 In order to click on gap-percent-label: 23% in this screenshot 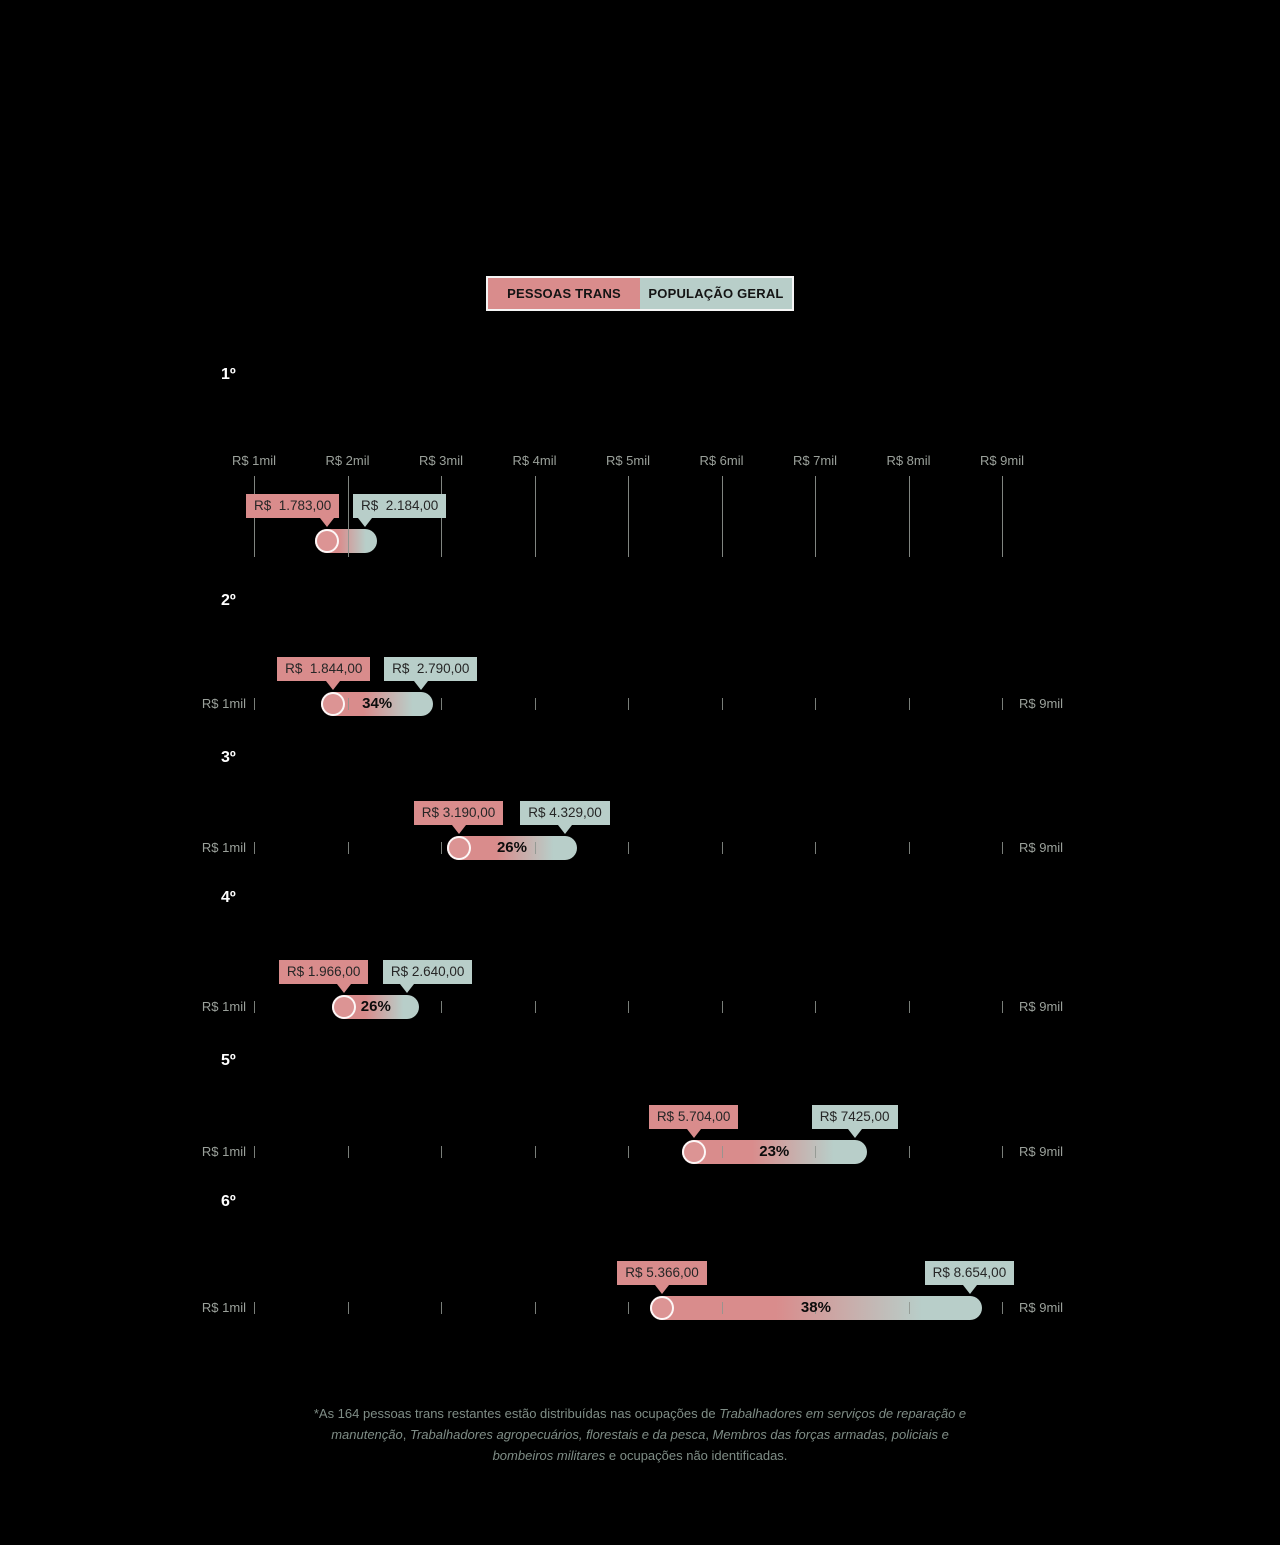, I will do `click(774, 1151)`.